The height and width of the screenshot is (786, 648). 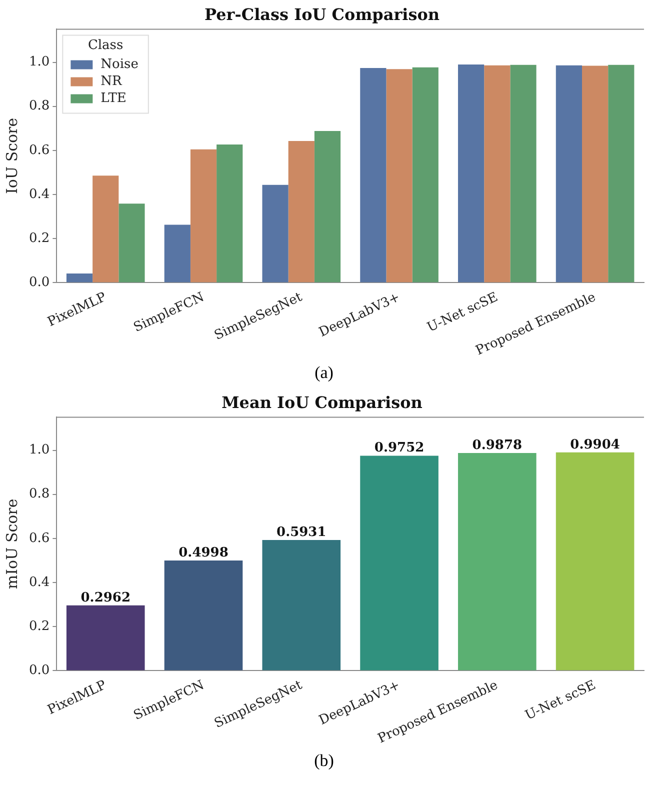 What do you see at coordinates (106, 46) in the screenshot?
I see `legend-title: Class` at bounding box center [106, 46].